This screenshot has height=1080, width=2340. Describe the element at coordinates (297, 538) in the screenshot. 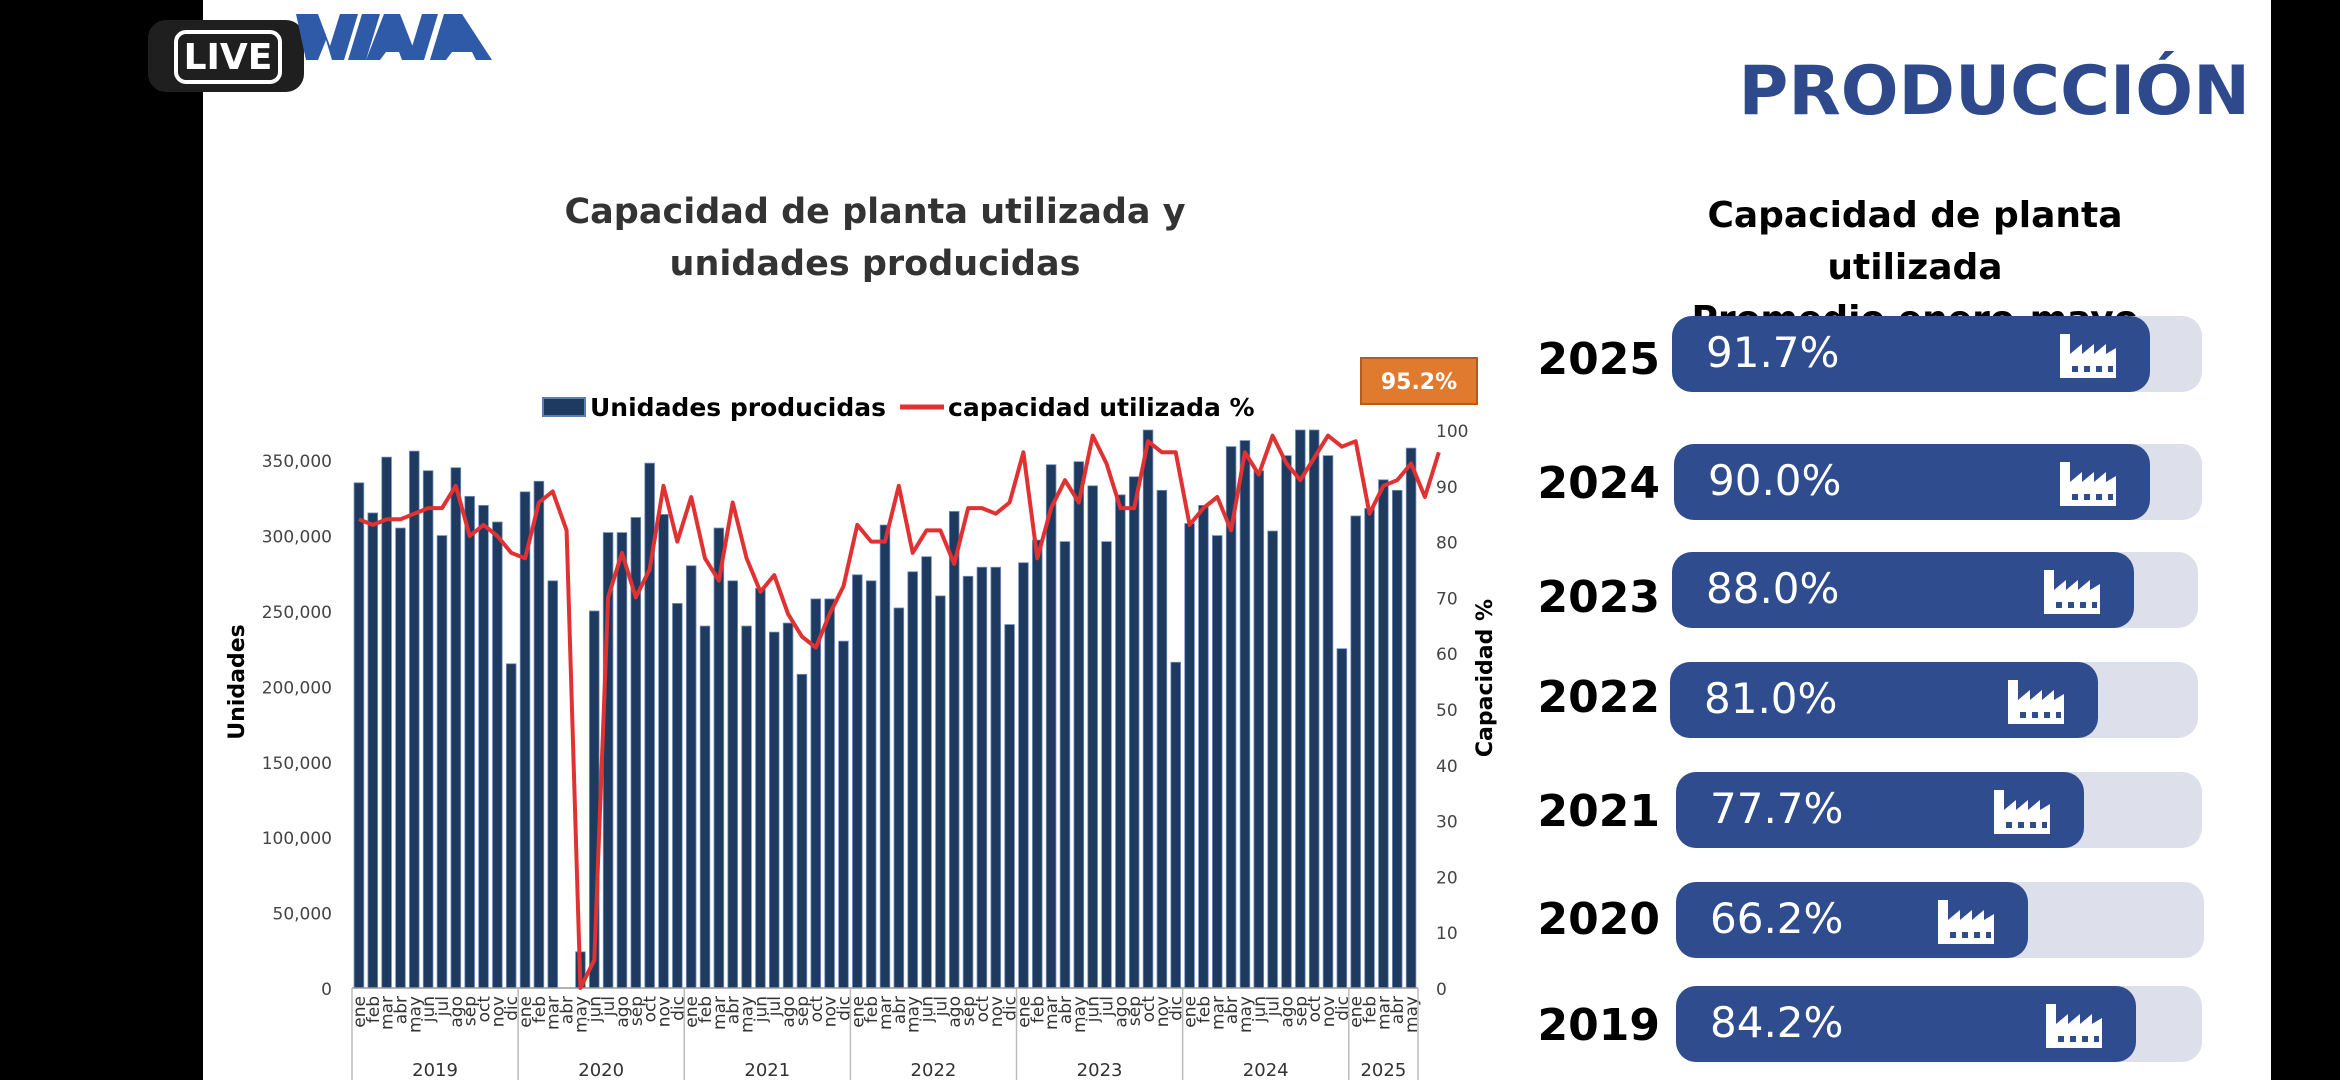

I see `y-tick-label-left: 300,000` at that location.